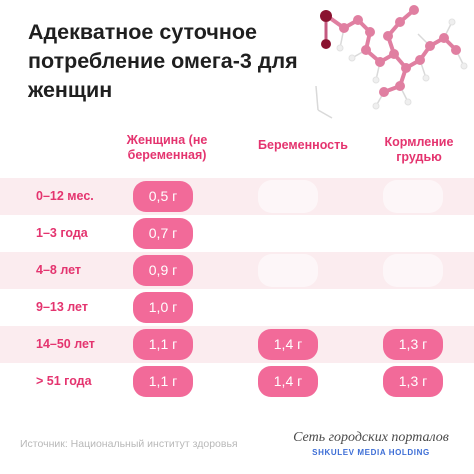 The width and height of the screenshot is (474, 474). I want to click on column-header-pregnancy: Беременность, so click(303, 145).